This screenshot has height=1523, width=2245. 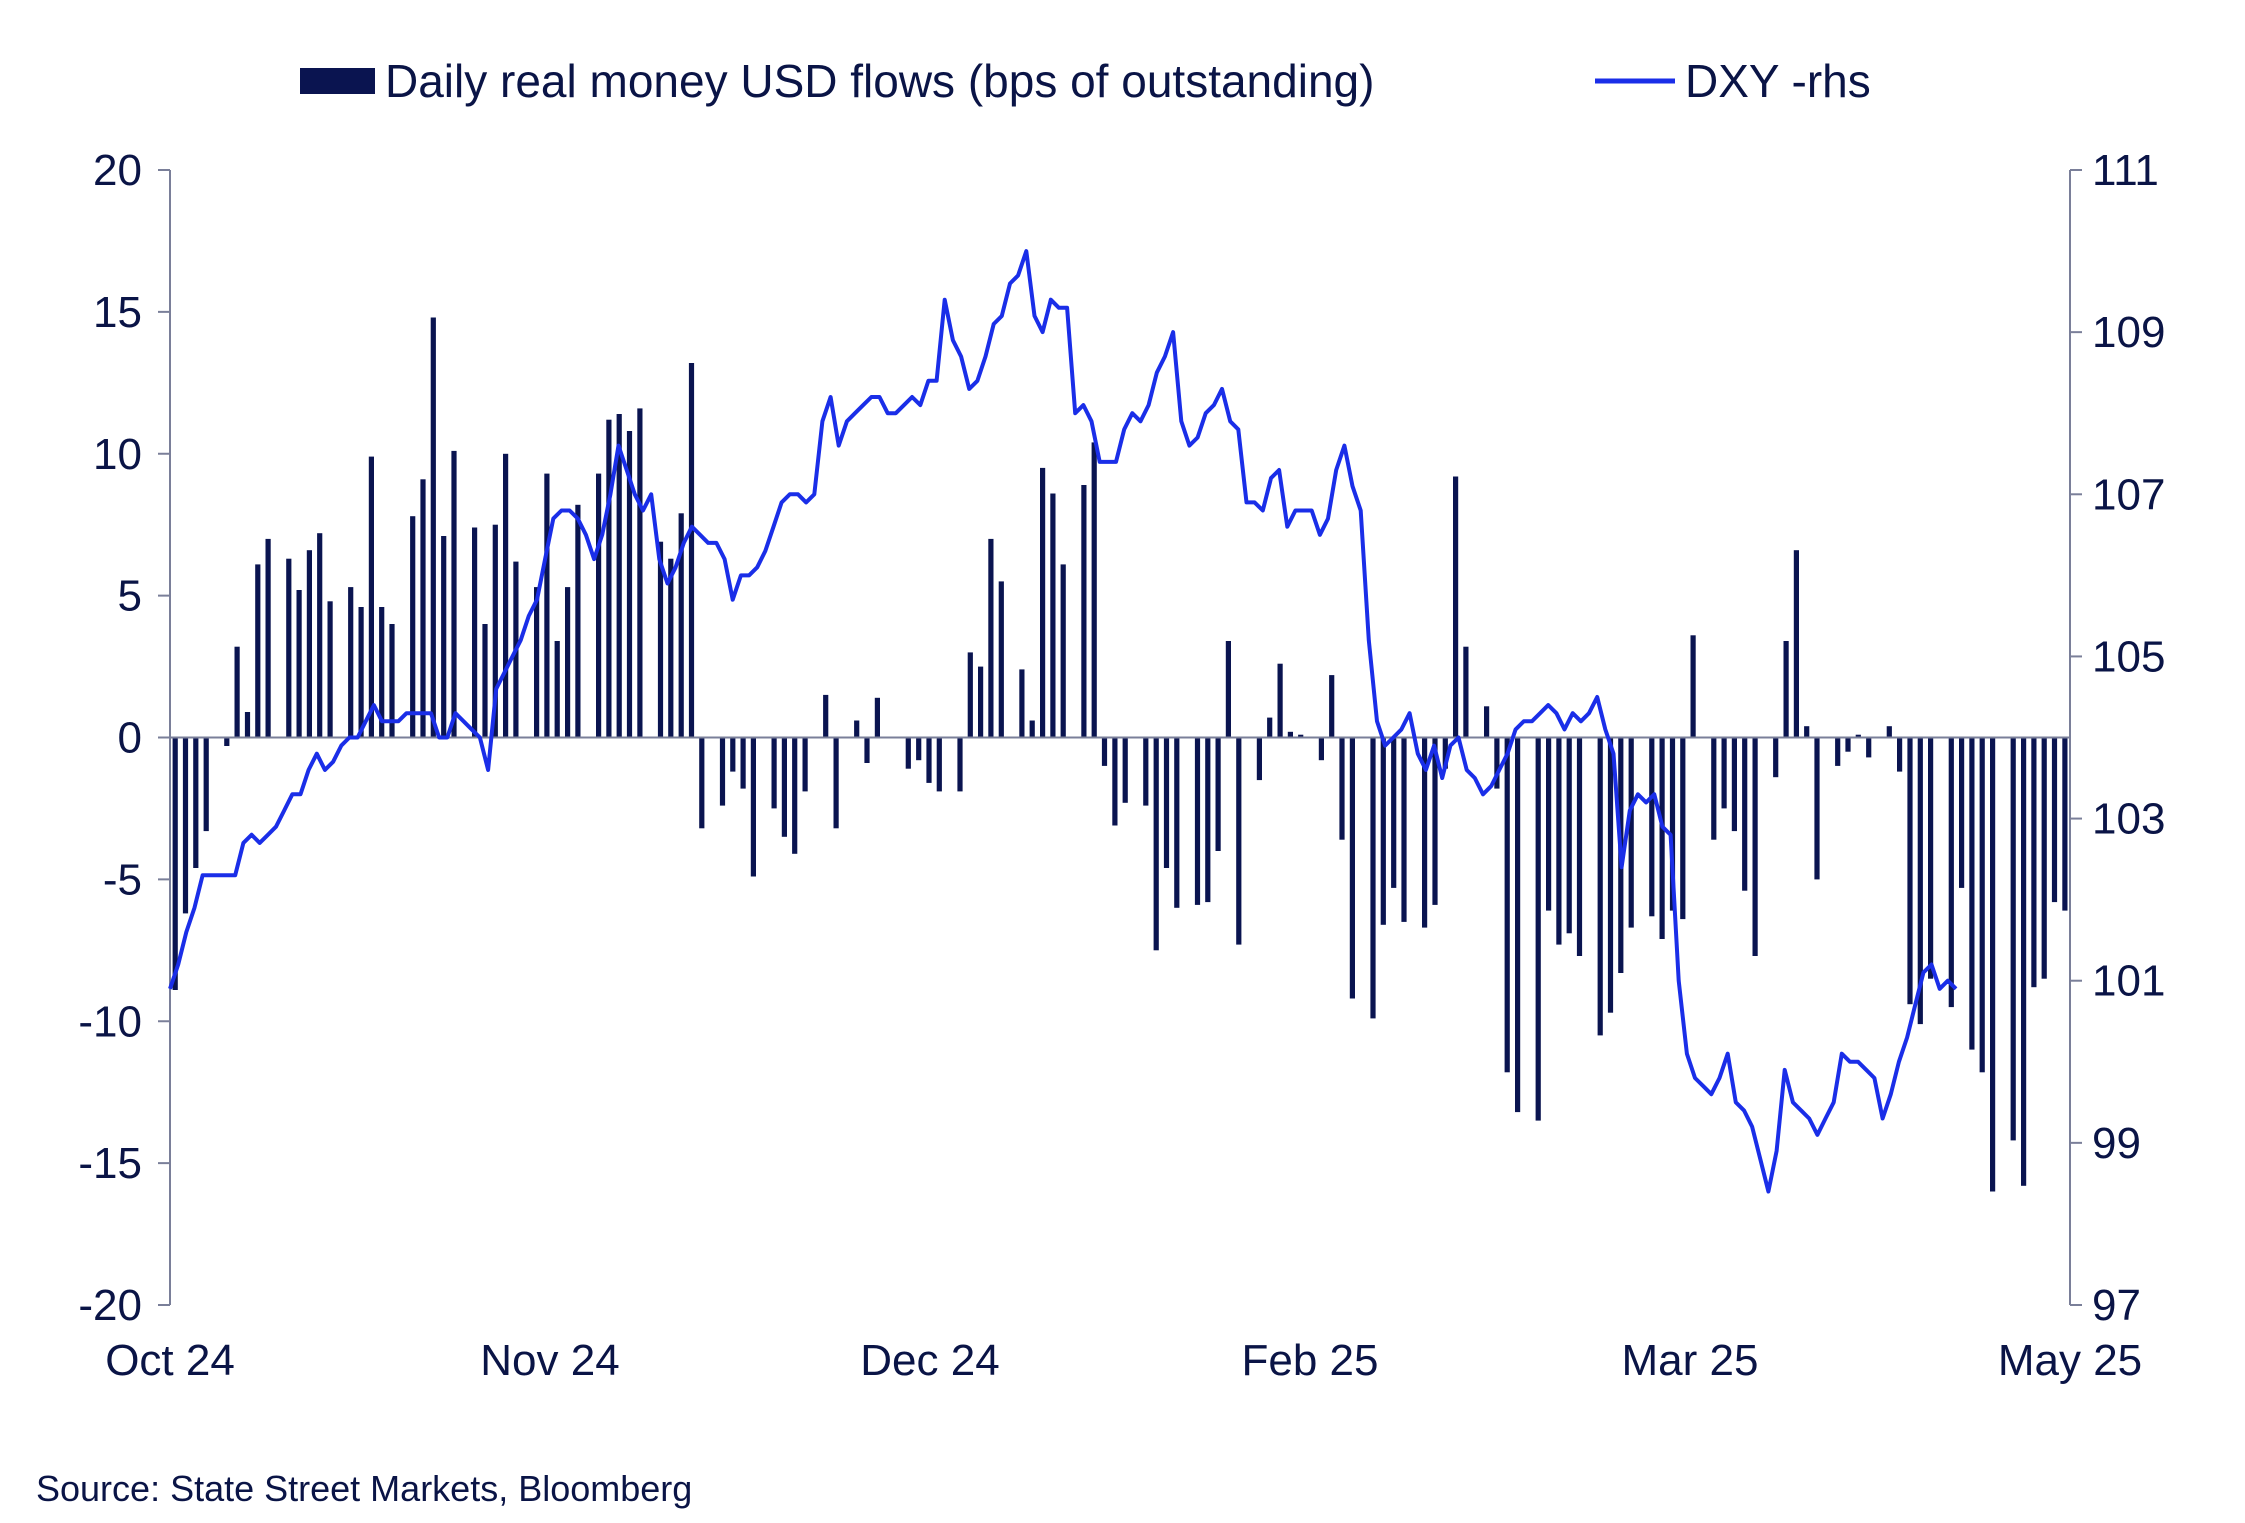 What do you see at coordinates (2128, 656) in the screenshot?
I see `y-right-tick-label: 105` at bounding box center [2128, 656].